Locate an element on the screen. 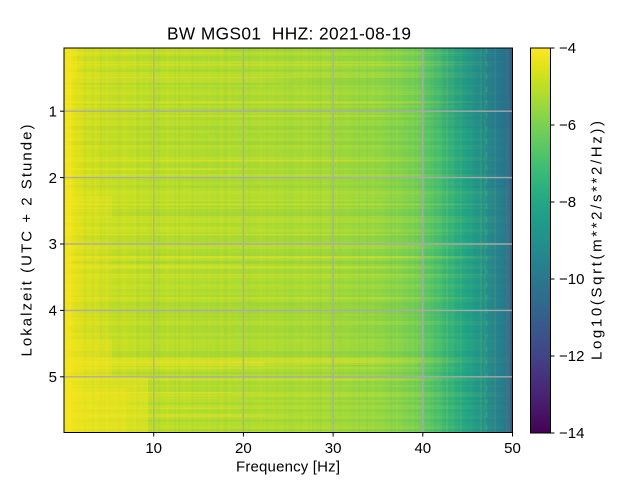 This screenshot has width=640, height=480. svg-text: 40 is located at coordinates (422, 448).